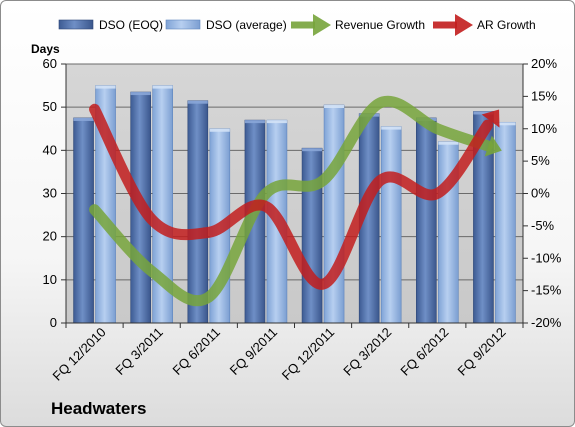  Describe the element at coordinates (367, 352) in the screenshot. I see `x-tick-label: FQ 3/2012` at that location.